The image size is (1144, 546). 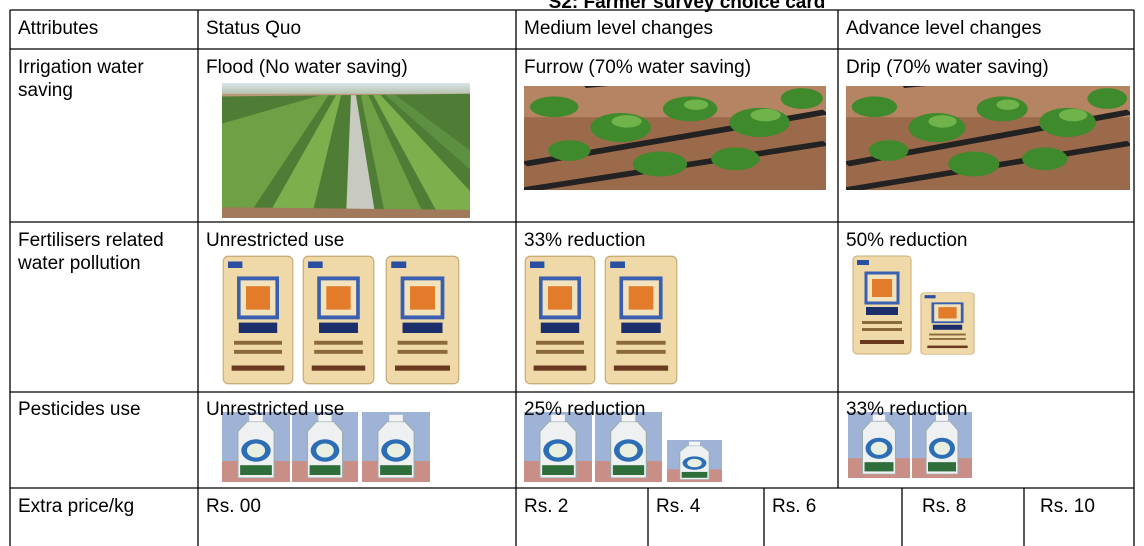 What do you see at coordinates (638, 67) in the screenshot?
I see `option-cell: Furrow (70% water saving)` at bounding box center [638, 67].